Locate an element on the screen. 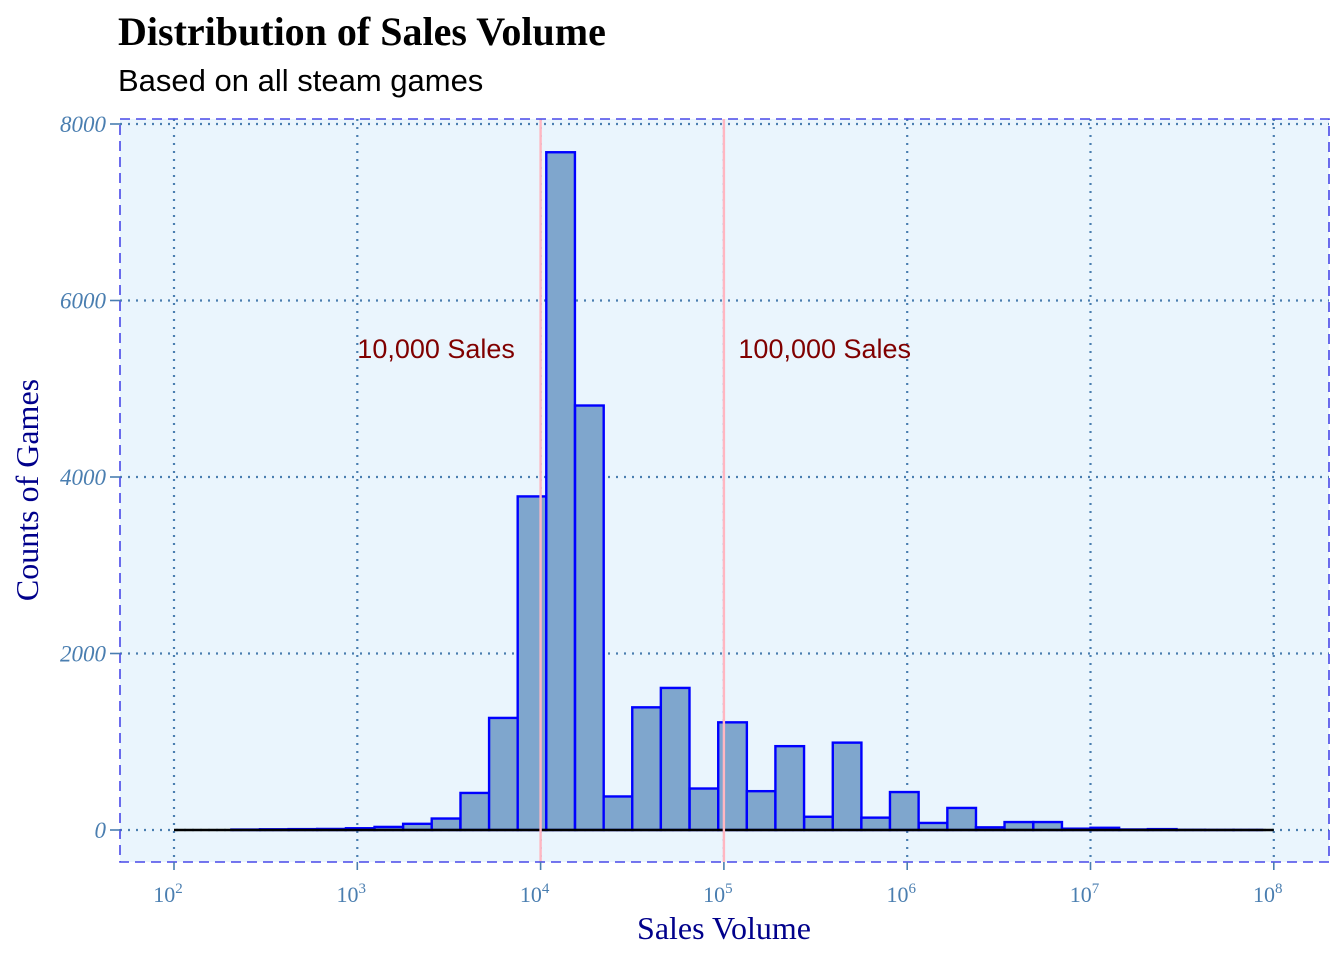 The width and height of the screenshot is (1344, 960). y-tick-label: 4000 is located at coordinates (83, 477).